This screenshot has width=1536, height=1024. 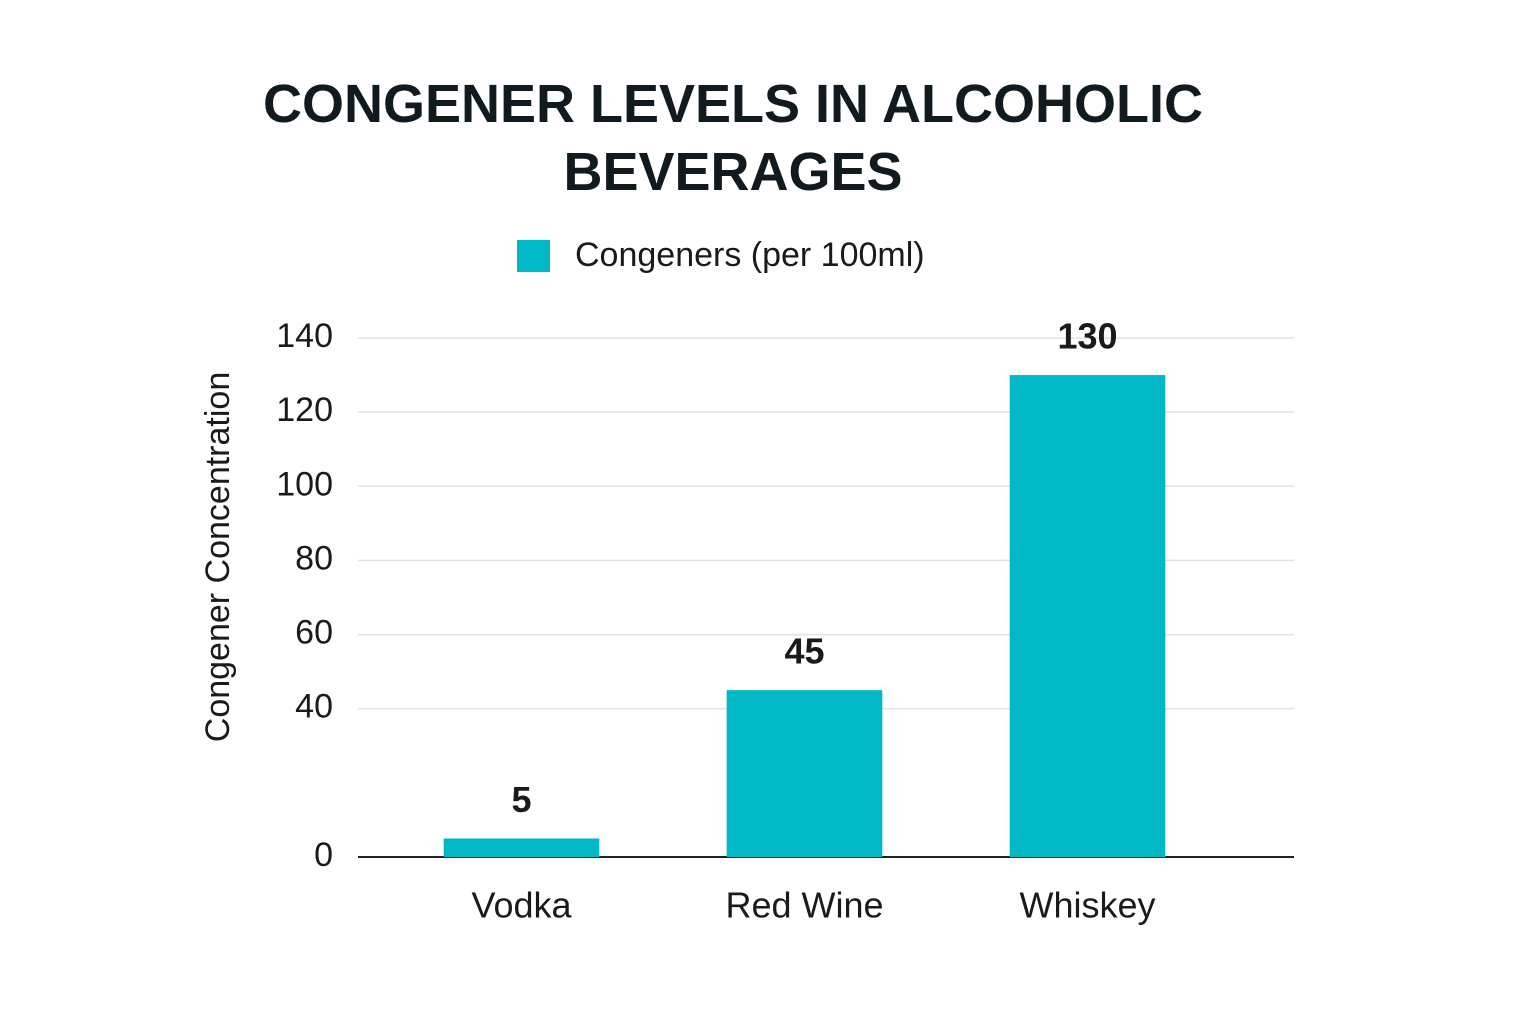 I want to click on chart-title: CONGENER LEVELS IN ALCOHOLIC BEVERAGES, so click(x=733, y=138).